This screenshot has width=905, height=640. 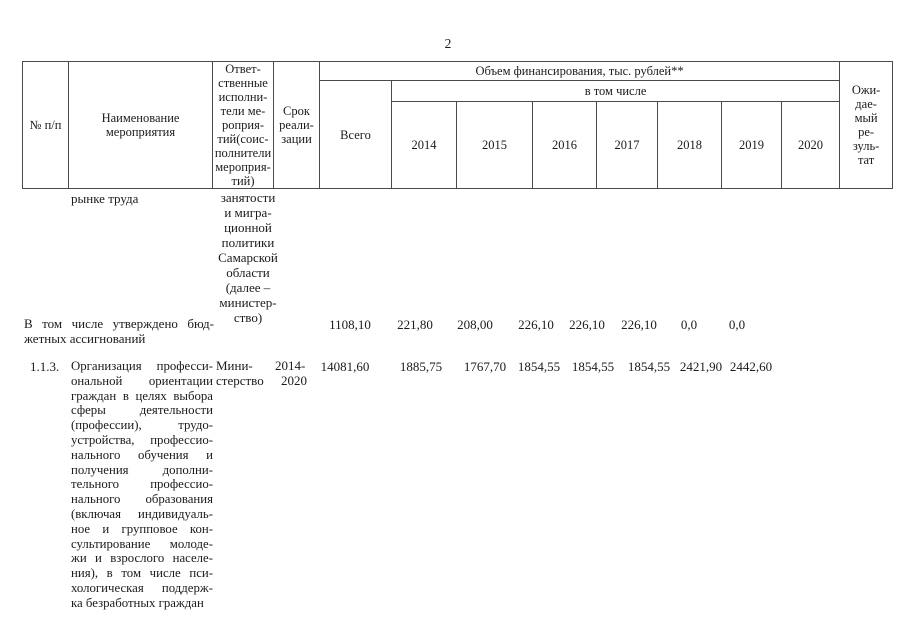 I want to click on text-line: ство), so click(x=248, y=317).